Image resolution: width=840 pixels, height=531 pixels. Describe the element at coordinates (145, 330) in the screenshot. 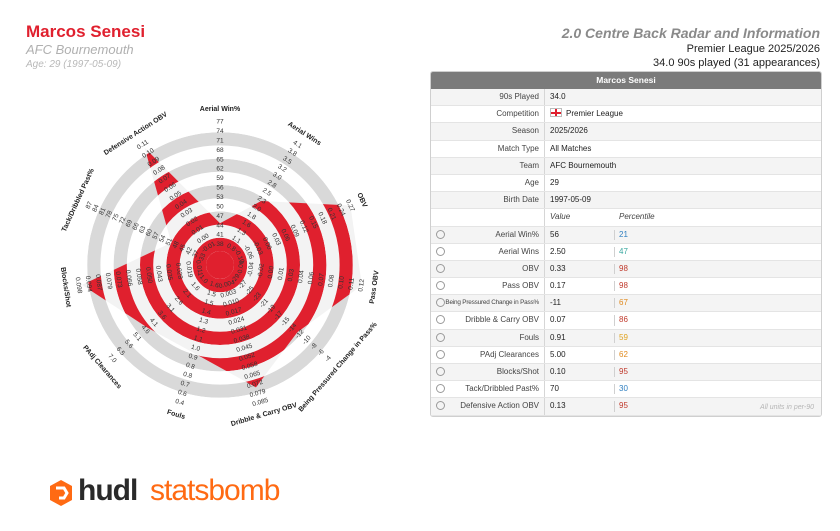

I see `radar-tick-label: 4.6` at that location.